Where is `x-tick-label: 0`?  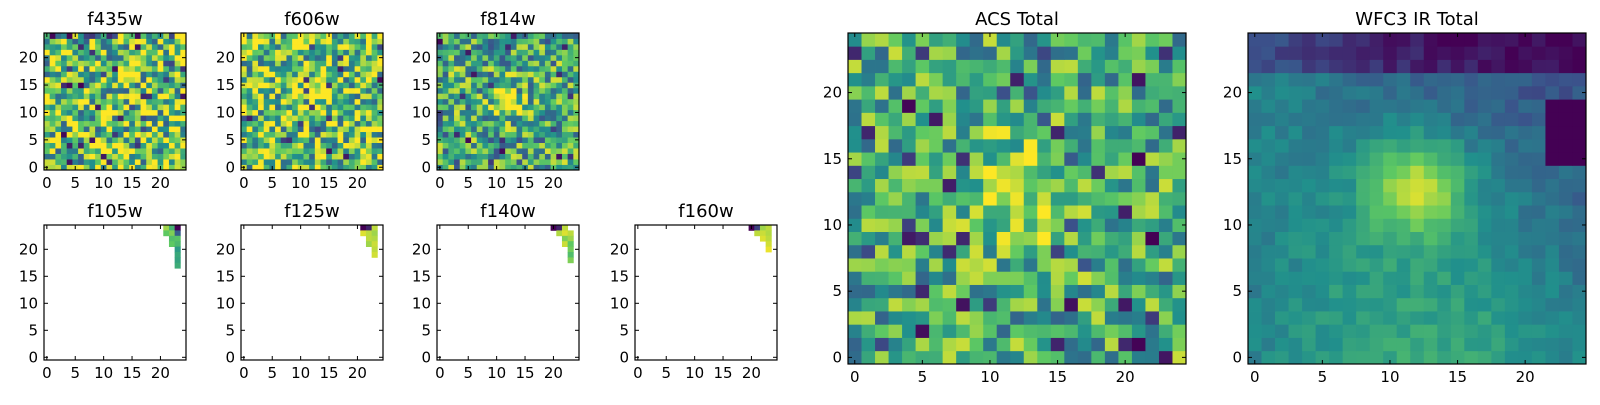
x-tick-label: 0 is located at coordinates (638, 373).